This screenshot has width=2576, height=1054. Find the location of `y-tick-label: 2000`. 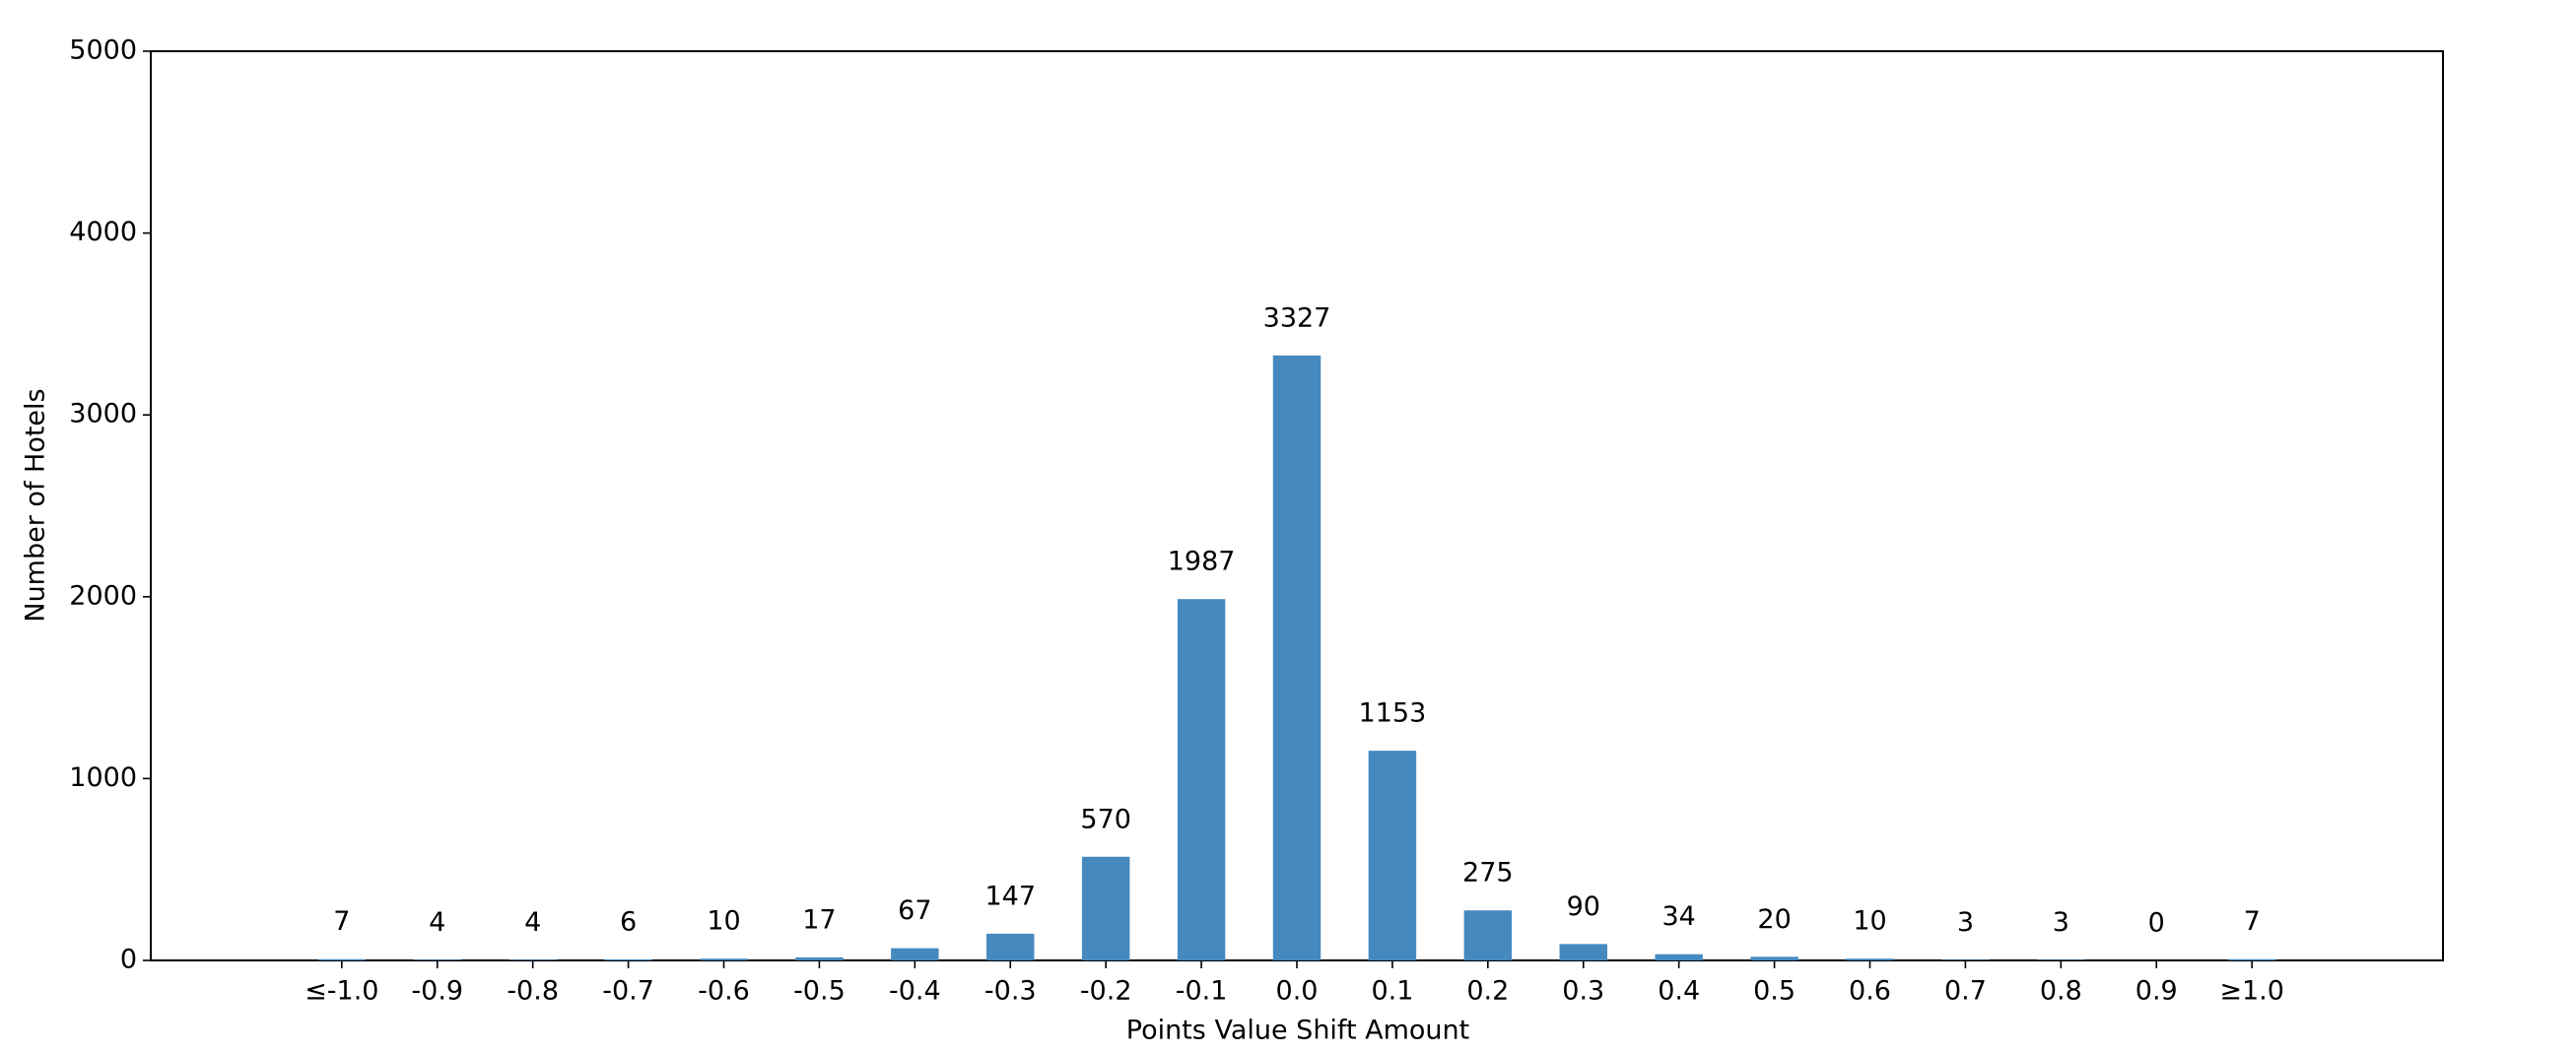

y-tick-label: 2000 is located at coordinates (103, 595).